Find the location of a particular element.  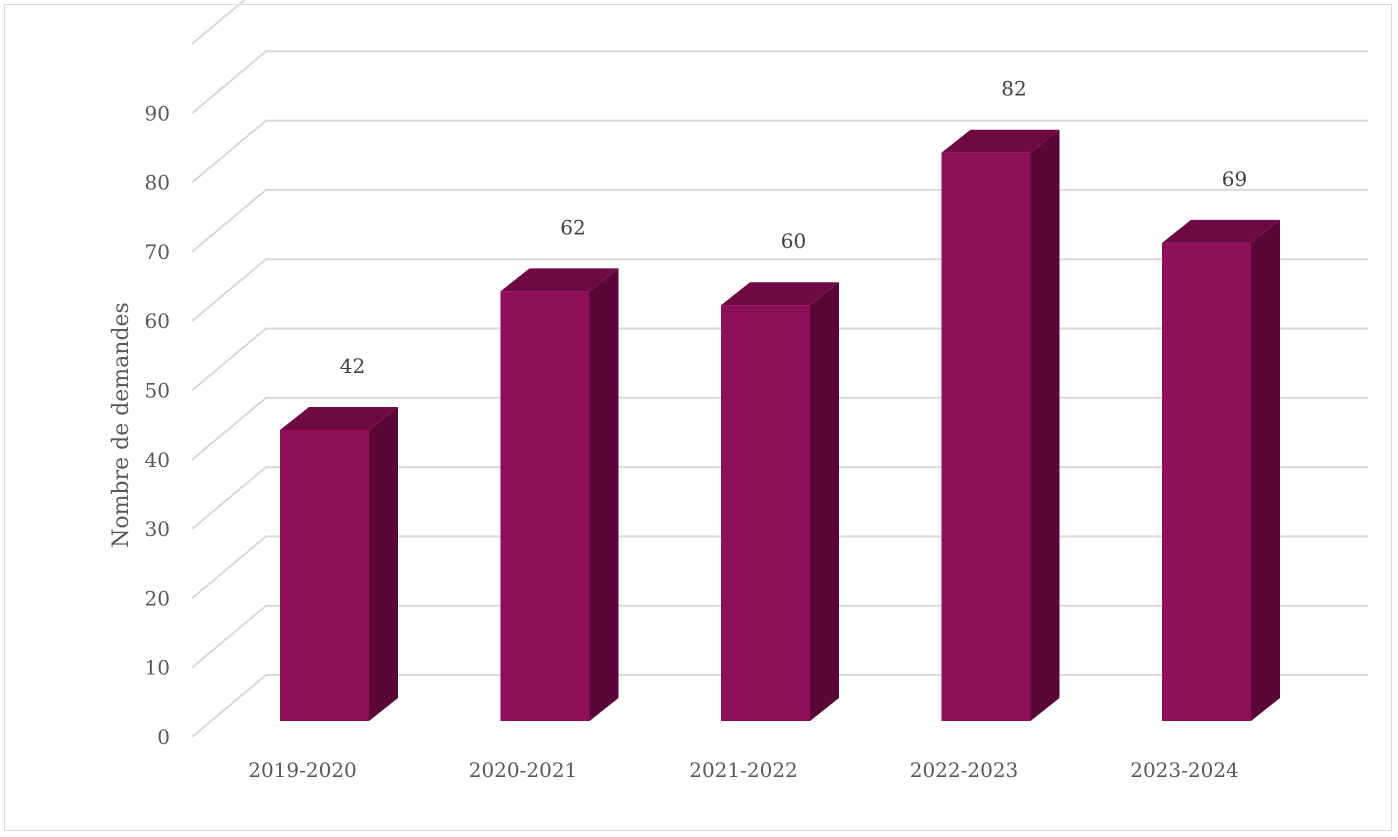

x-tick-label-2019-2020: 2019-2020 is located at coordinates (302, 770).